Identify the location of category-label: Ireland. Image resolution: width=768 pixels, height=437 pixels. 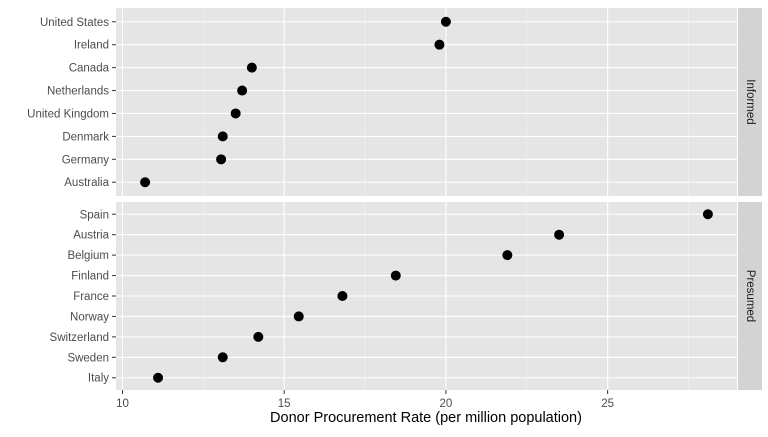
(91, 46).